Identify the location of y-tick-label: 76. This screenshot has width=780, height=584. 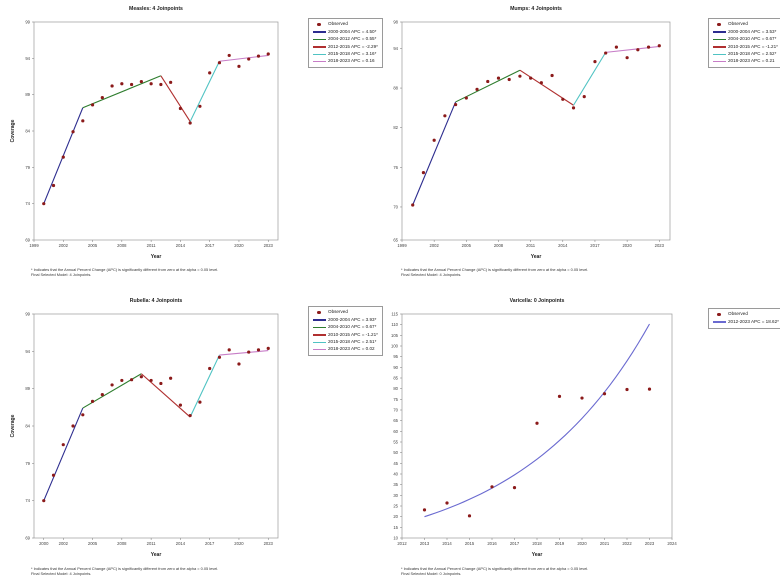
(395, 167).